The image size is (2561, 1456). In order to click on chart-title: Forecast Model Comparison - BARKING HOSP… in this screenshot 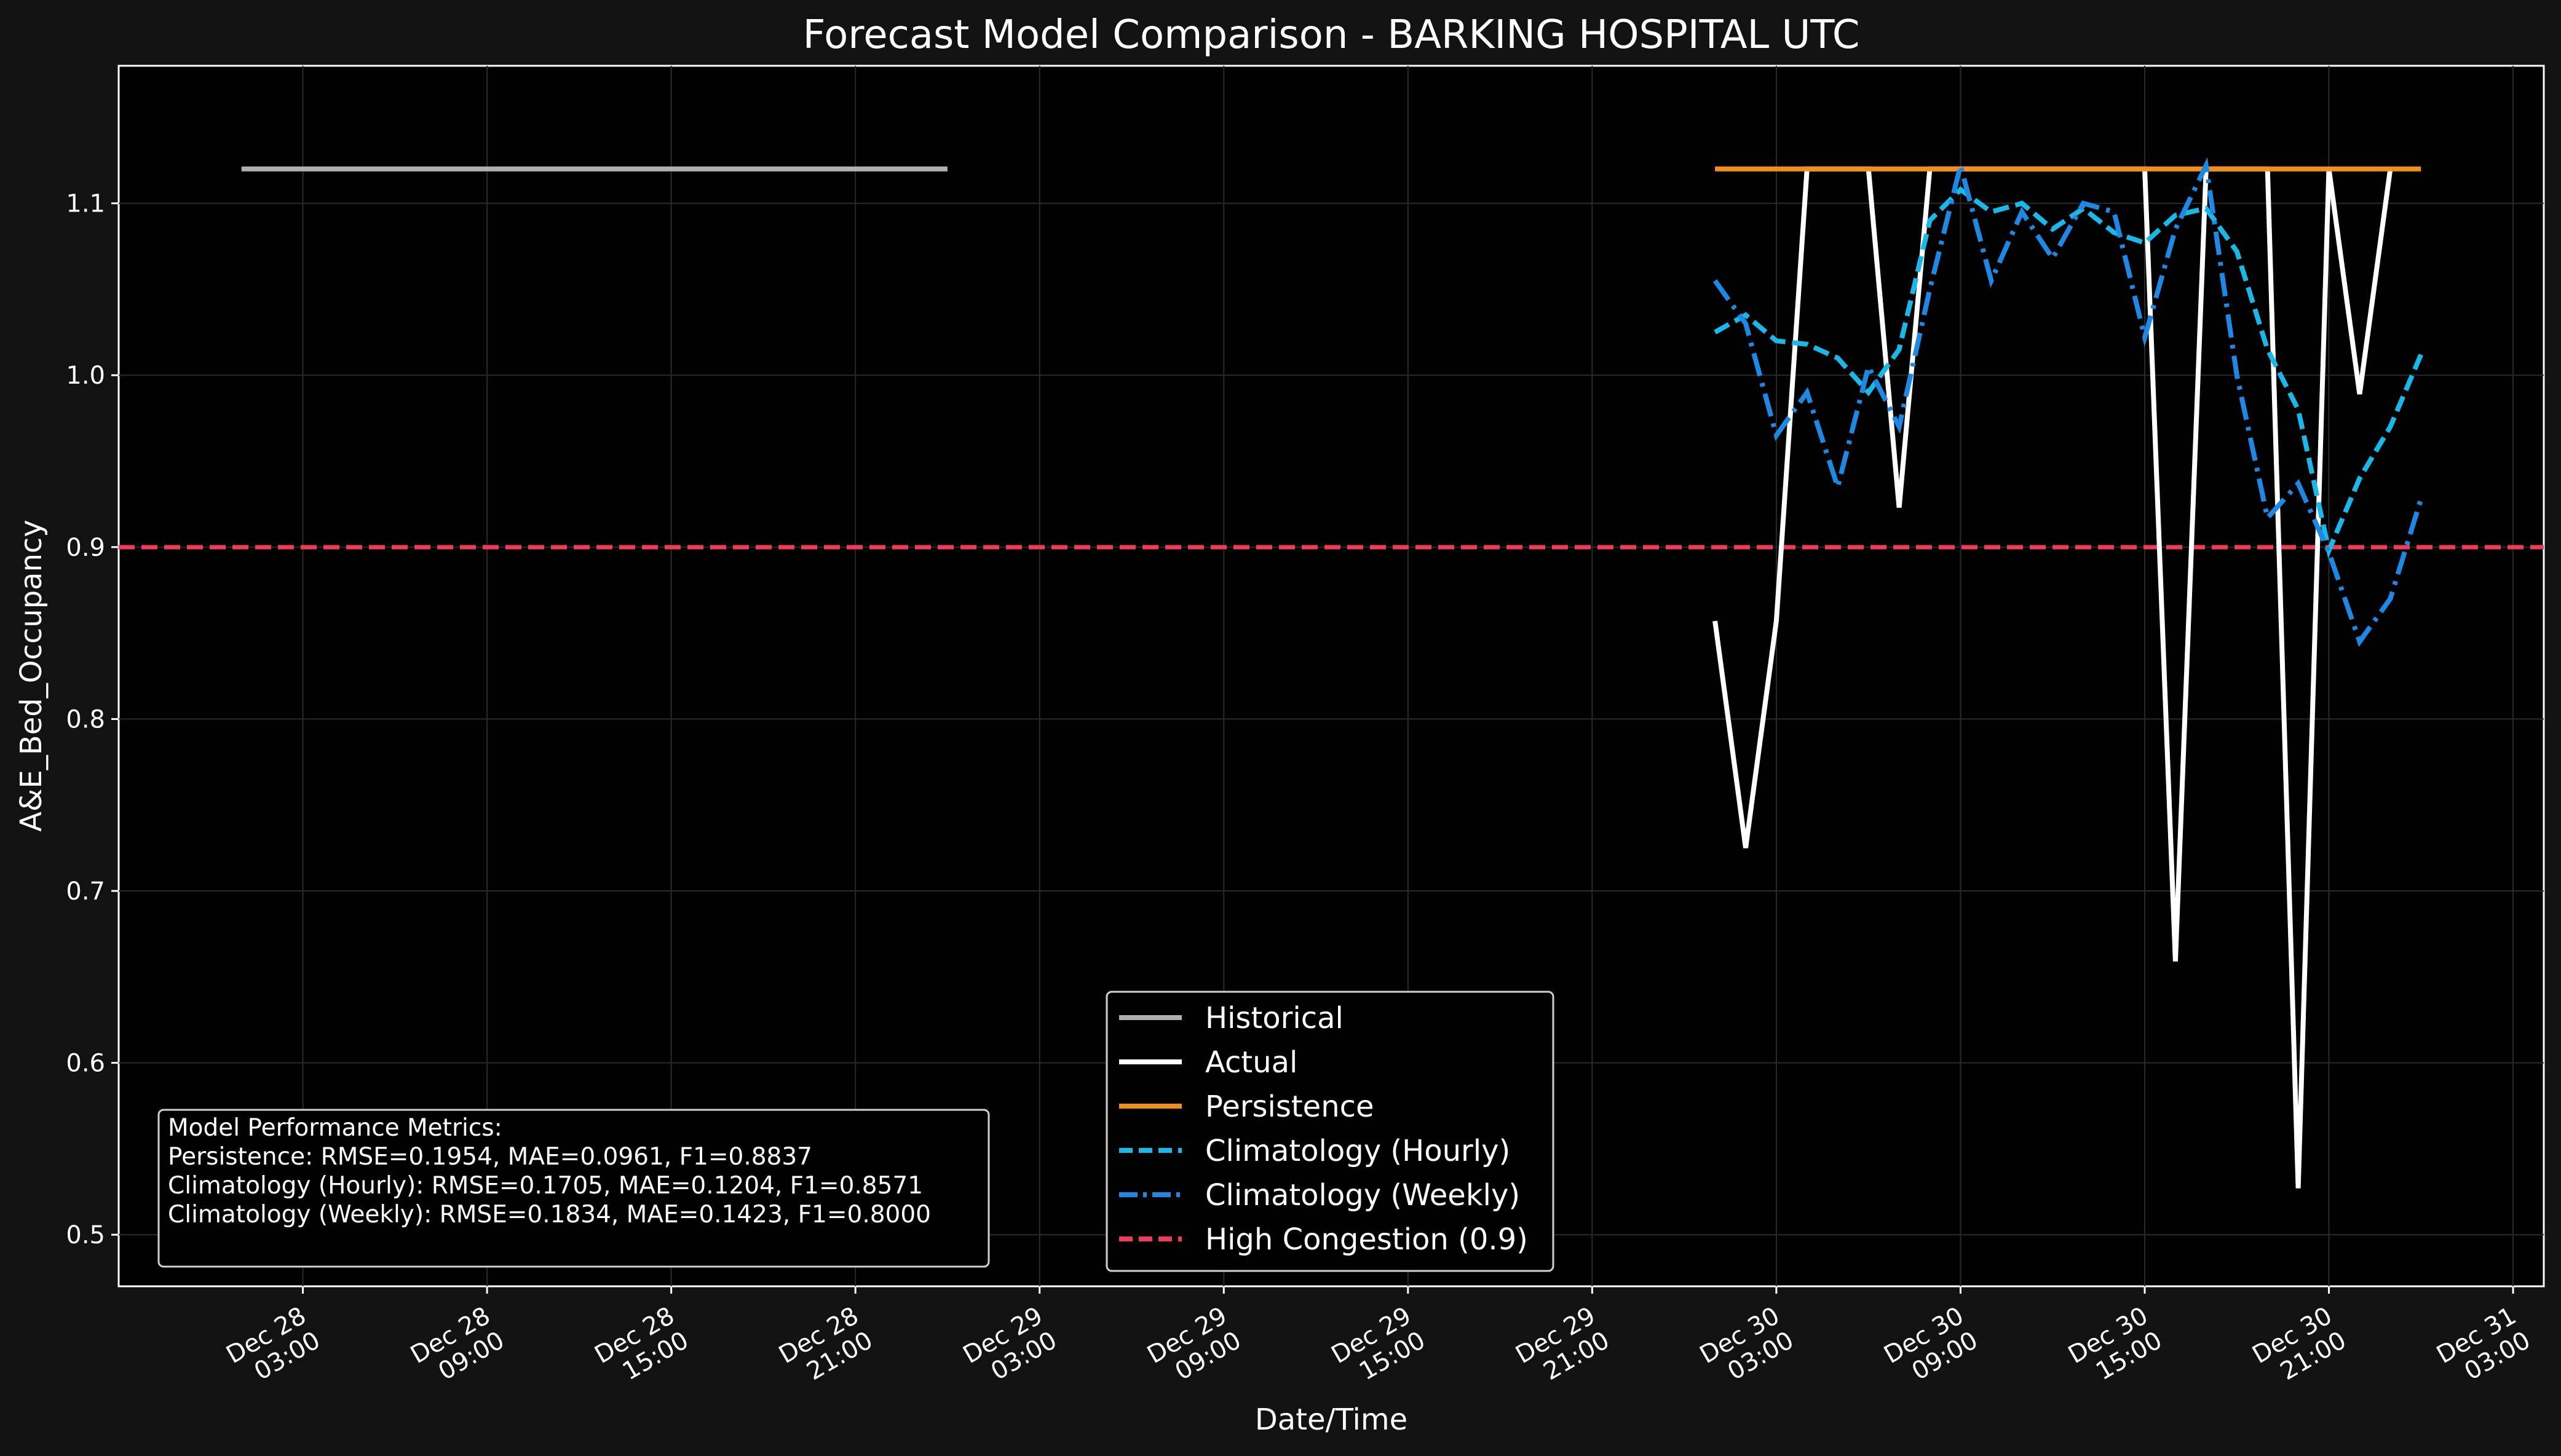, I will do `click(1331, 35)`.